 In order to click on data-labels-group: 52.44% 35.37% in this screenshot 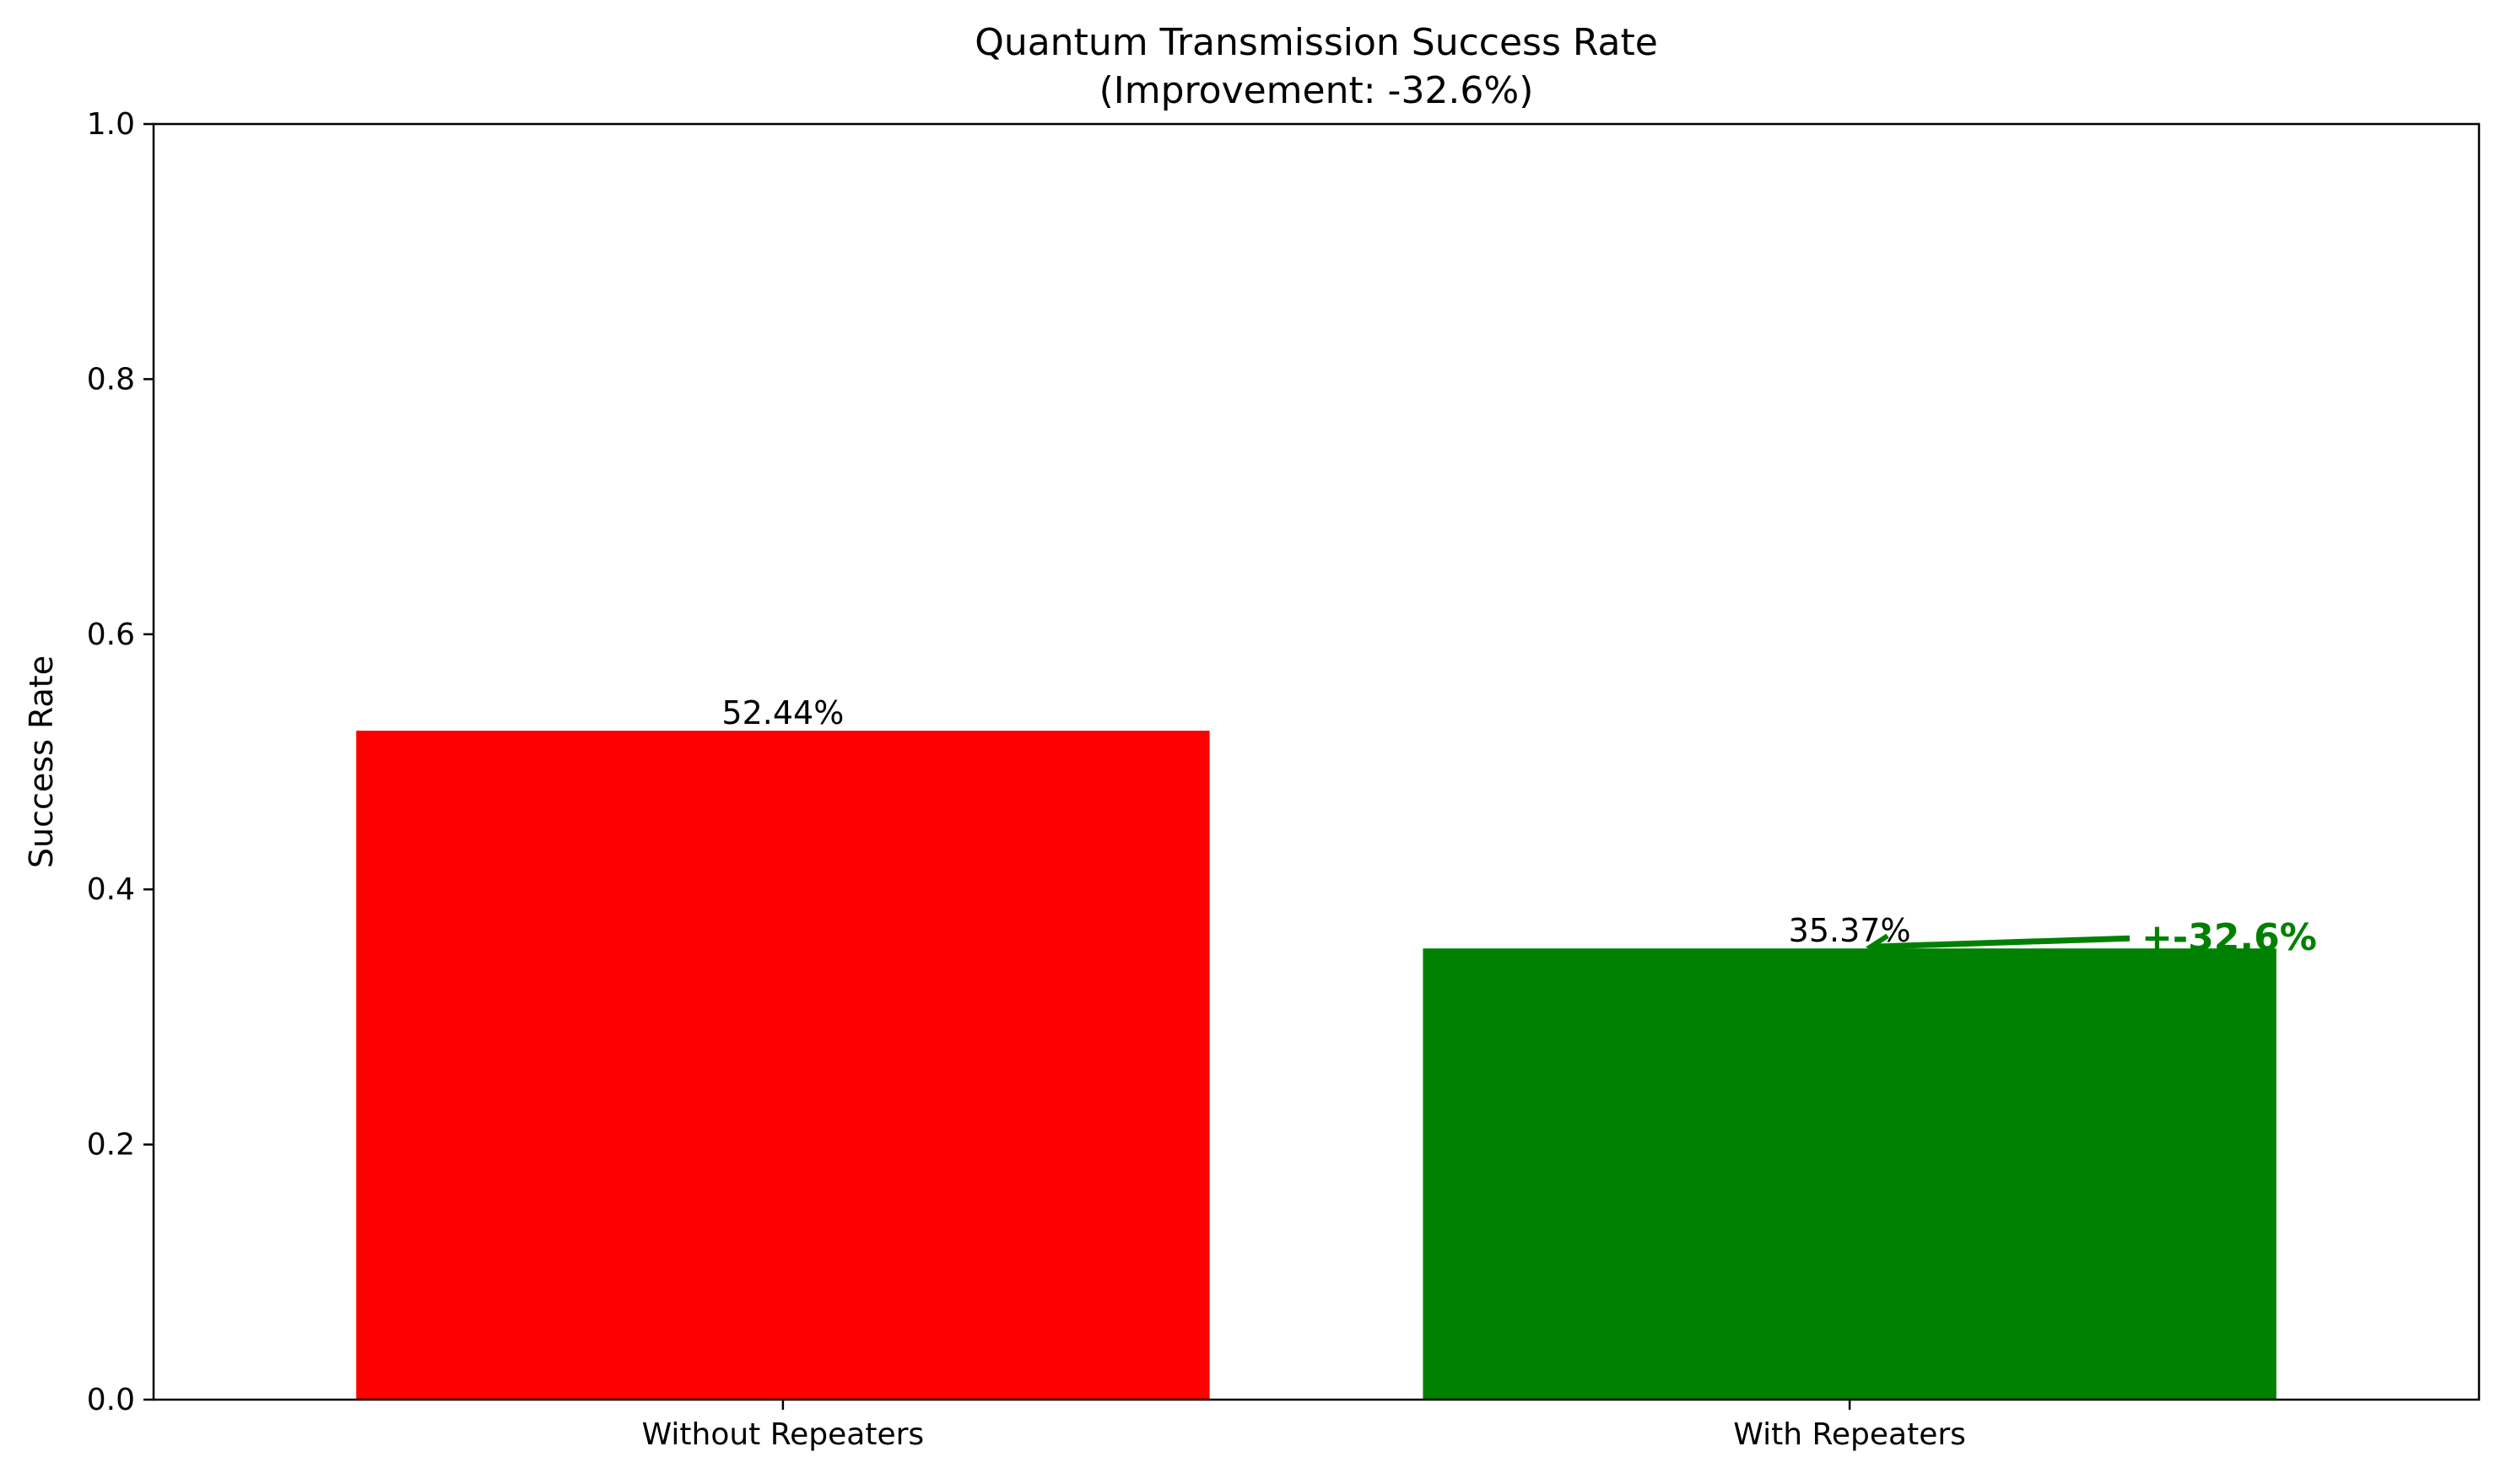, I will do `click(1315, 821)`.